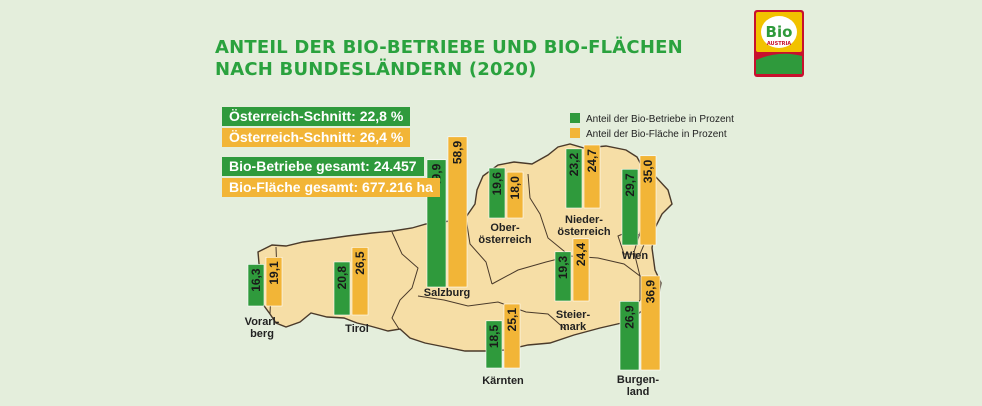  Describe the element at coordinates (494, 337) in the screenshot. I see `value-label-kärnten-betriebe: 18,5` at that location.